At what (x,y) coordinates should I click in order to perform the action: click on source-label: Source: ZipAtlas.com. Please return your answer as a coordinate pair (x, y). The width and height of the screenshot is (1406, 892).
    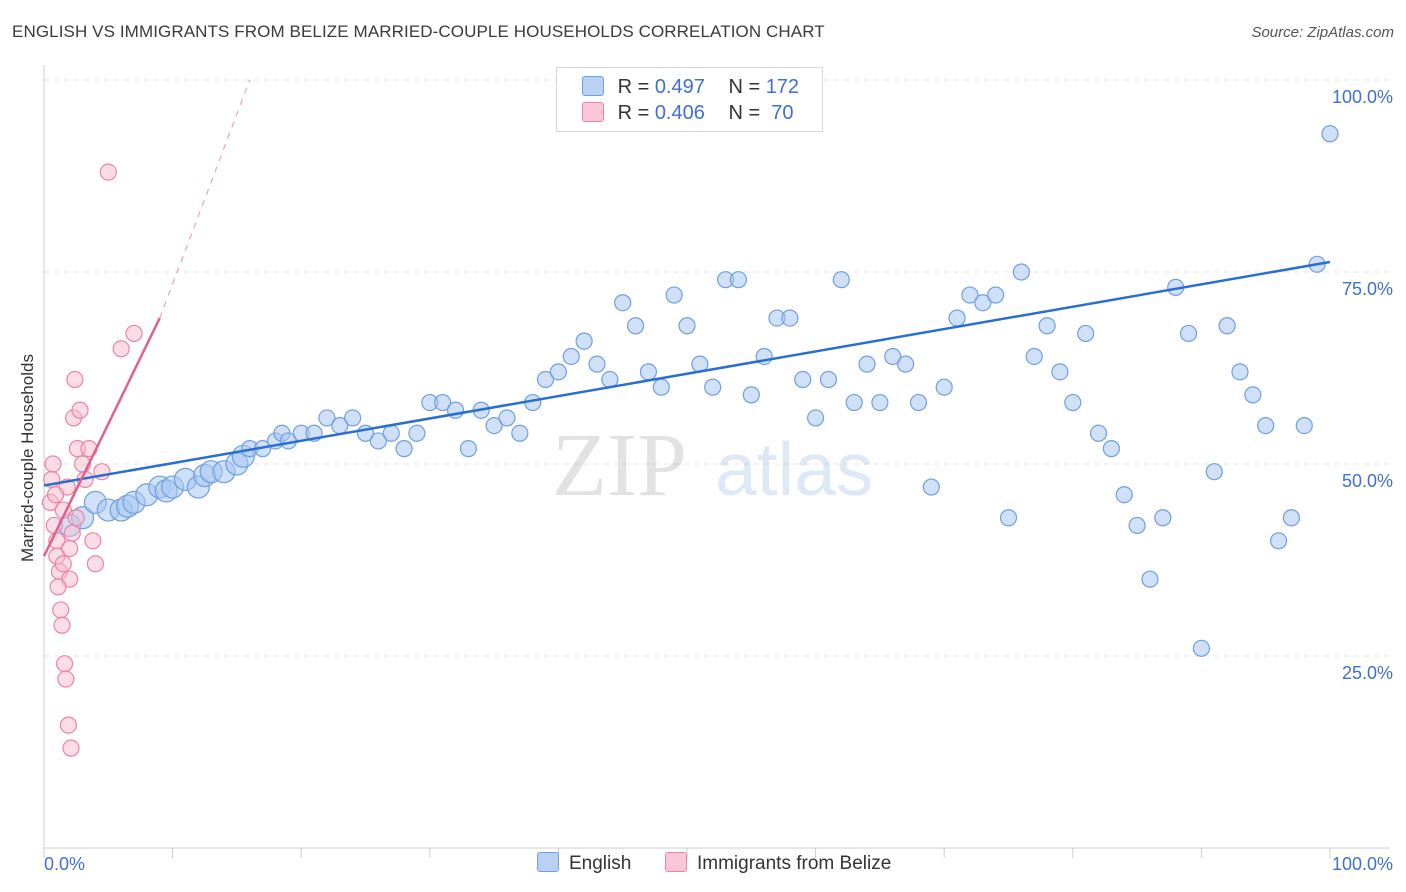
    Looking at the image, I should click on (1322, 32).